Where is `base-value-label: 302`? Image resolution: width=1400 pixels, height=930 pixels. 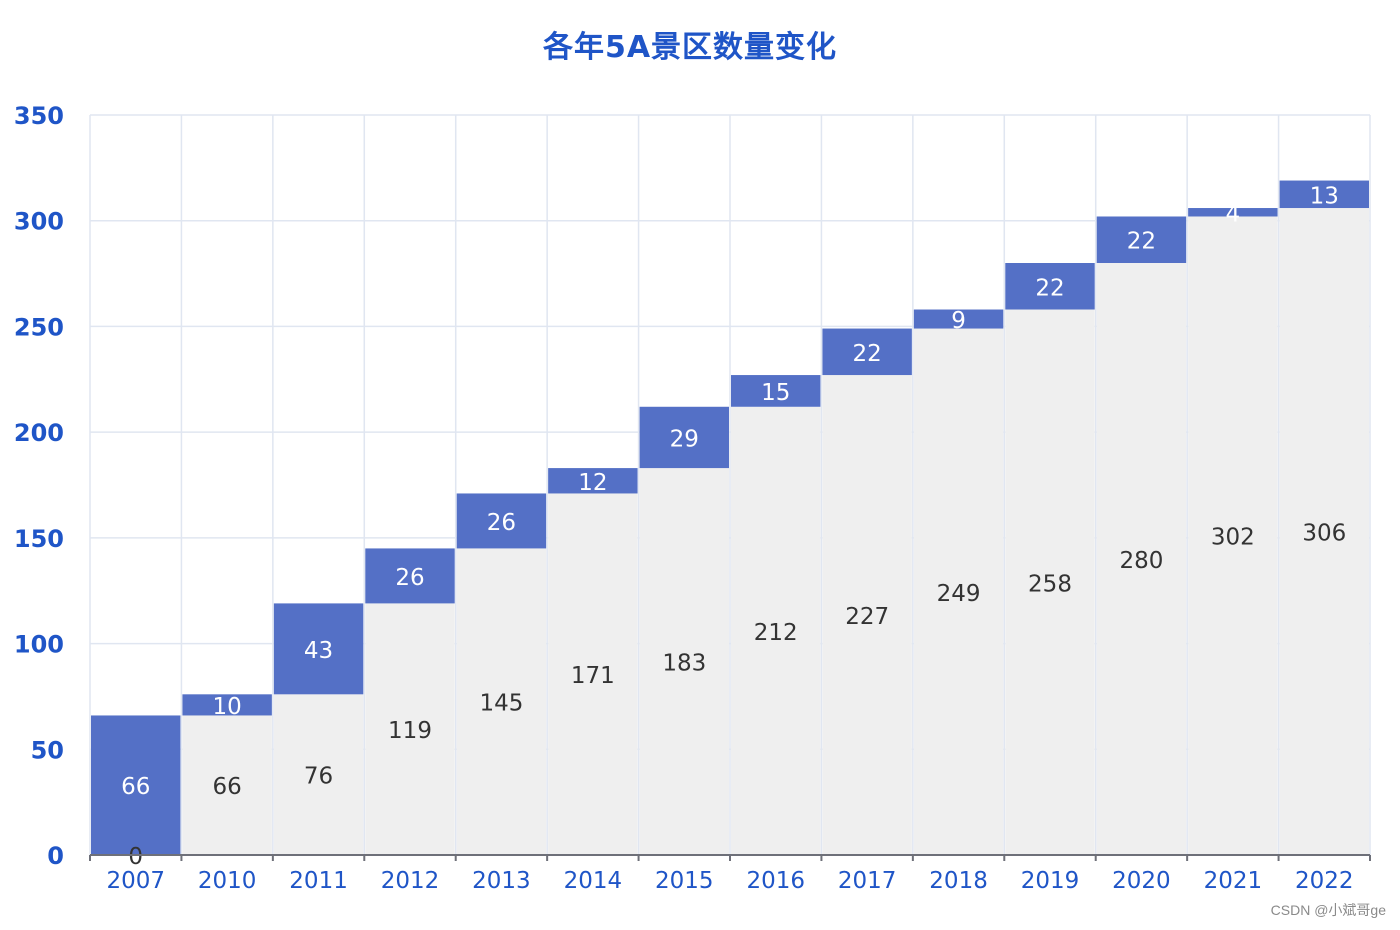
base-value-label: 302 is located at coordinates (1233, 538).